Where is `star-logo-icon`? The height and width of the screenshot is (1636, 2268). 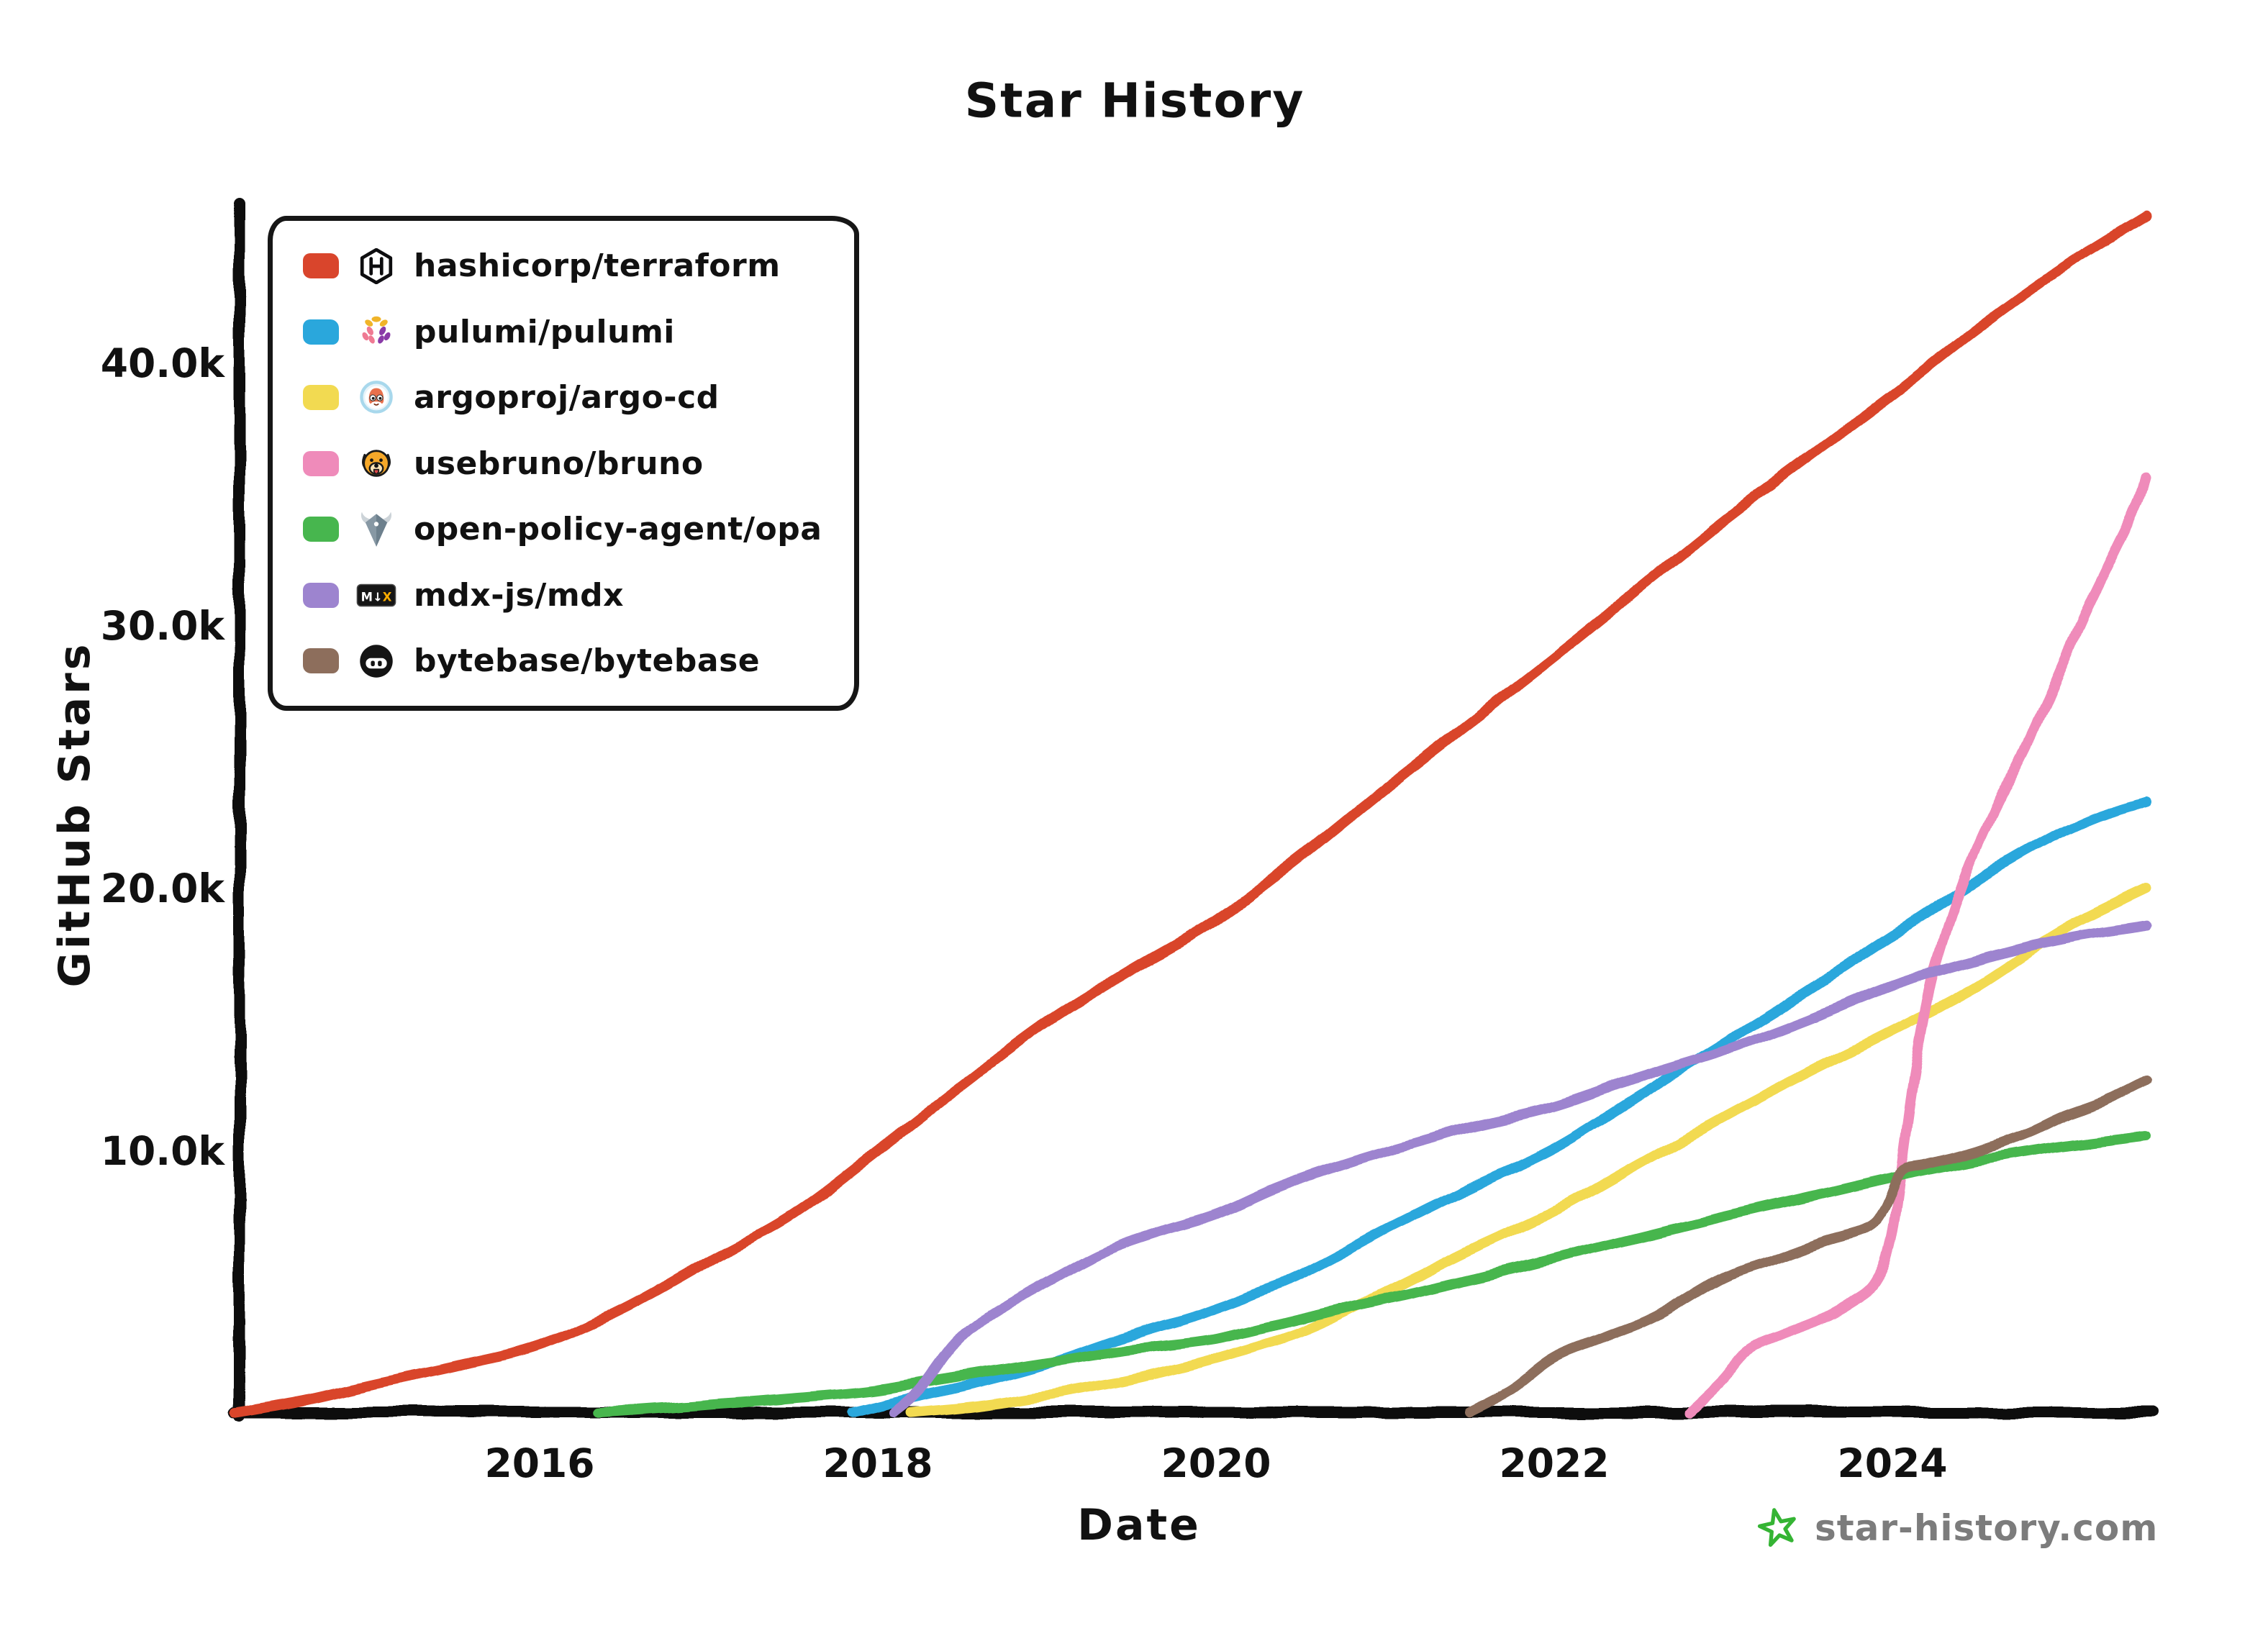 star-logo-icon is located at coordinates (1778, 1528).